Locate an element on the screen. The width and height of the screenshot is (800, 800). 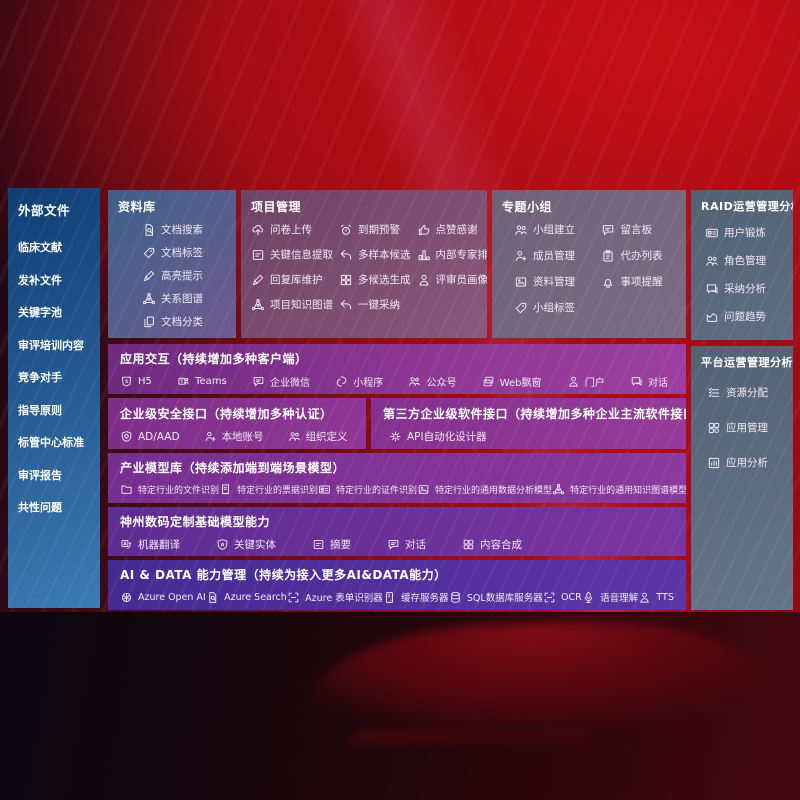
feature-item: Azure Search is located at coordinates (246, 597).